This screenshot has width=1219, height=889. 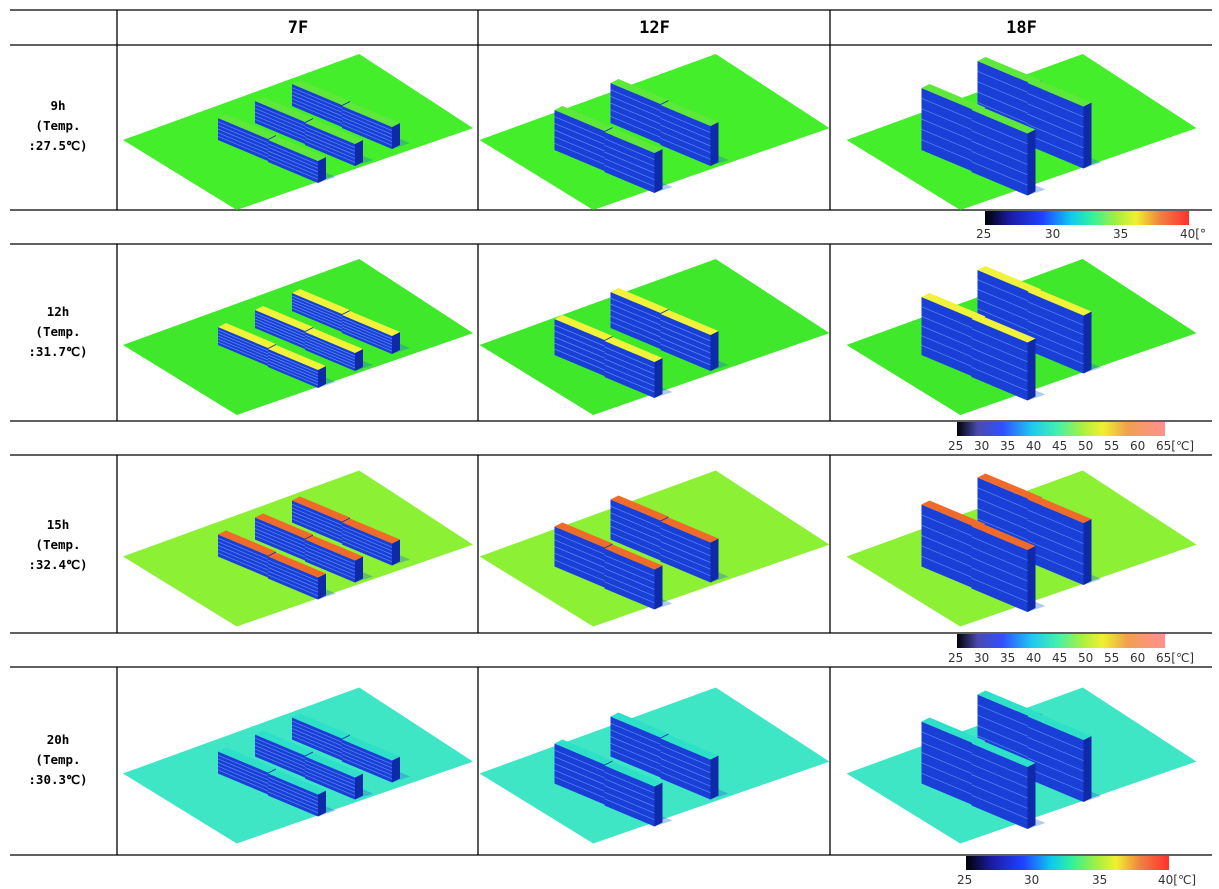 What do you see at coordinates (298, 765) in the screenshot?
I see `scene-20h-7f` at bounding box center [298, 765].